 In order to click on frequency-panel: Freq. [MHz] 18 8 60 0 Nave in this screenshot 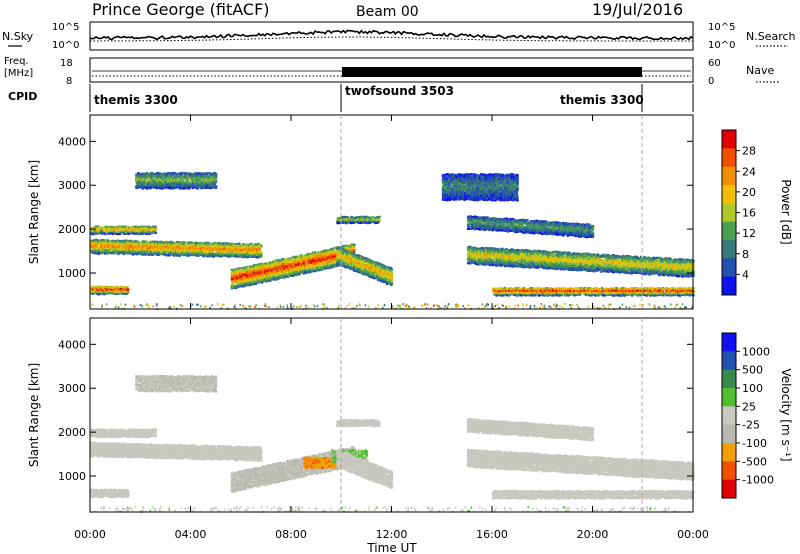, I will do `click(392, 71)`.